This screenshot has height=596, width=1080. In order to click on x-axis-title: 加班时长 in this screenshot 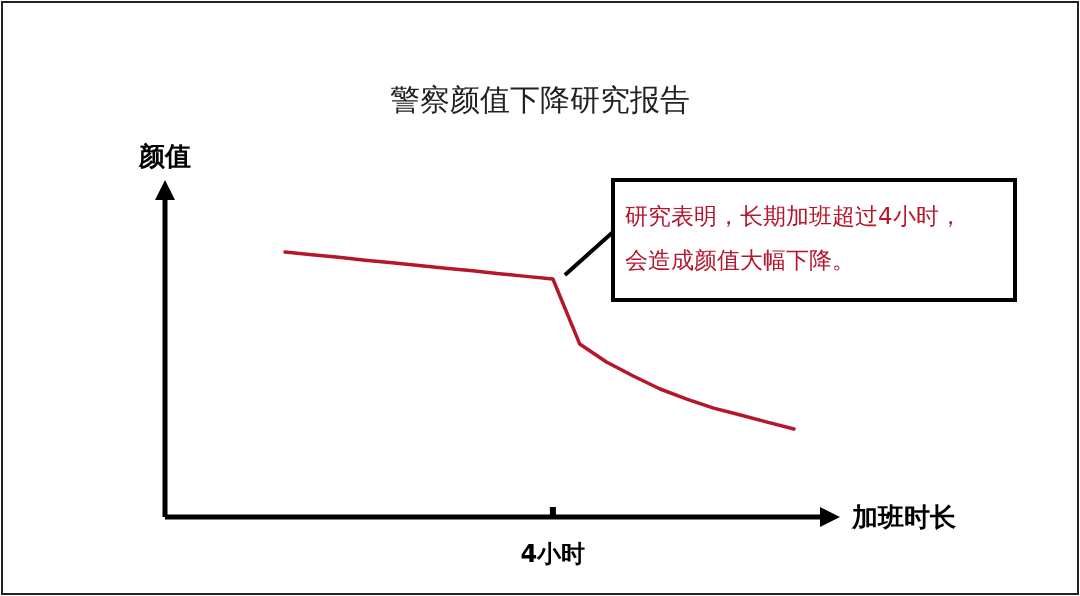, I will do `click(903, 517)`.